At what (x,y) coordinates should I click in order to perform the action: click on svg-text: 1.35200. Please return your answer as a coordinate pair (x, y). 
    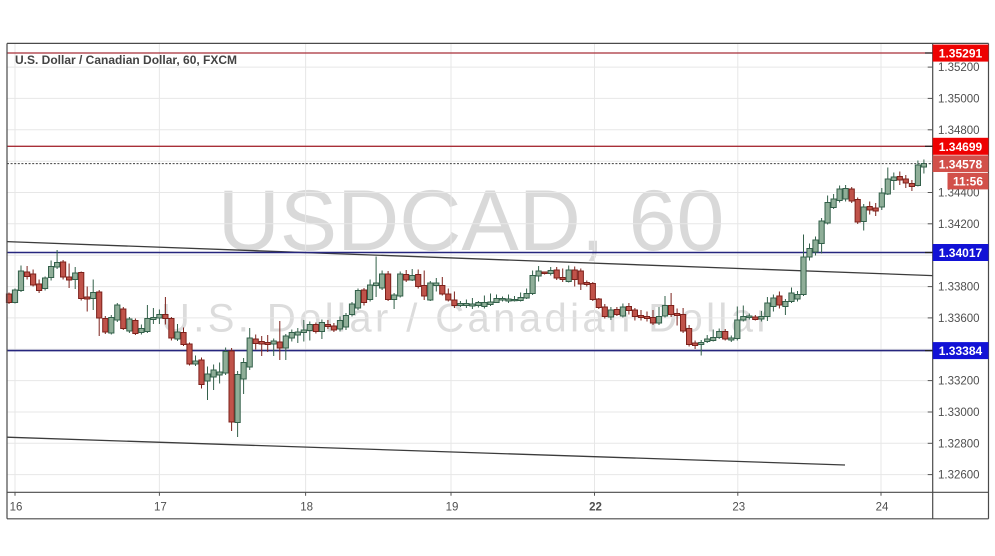
    Looking at the image, I should click on (959, 68).